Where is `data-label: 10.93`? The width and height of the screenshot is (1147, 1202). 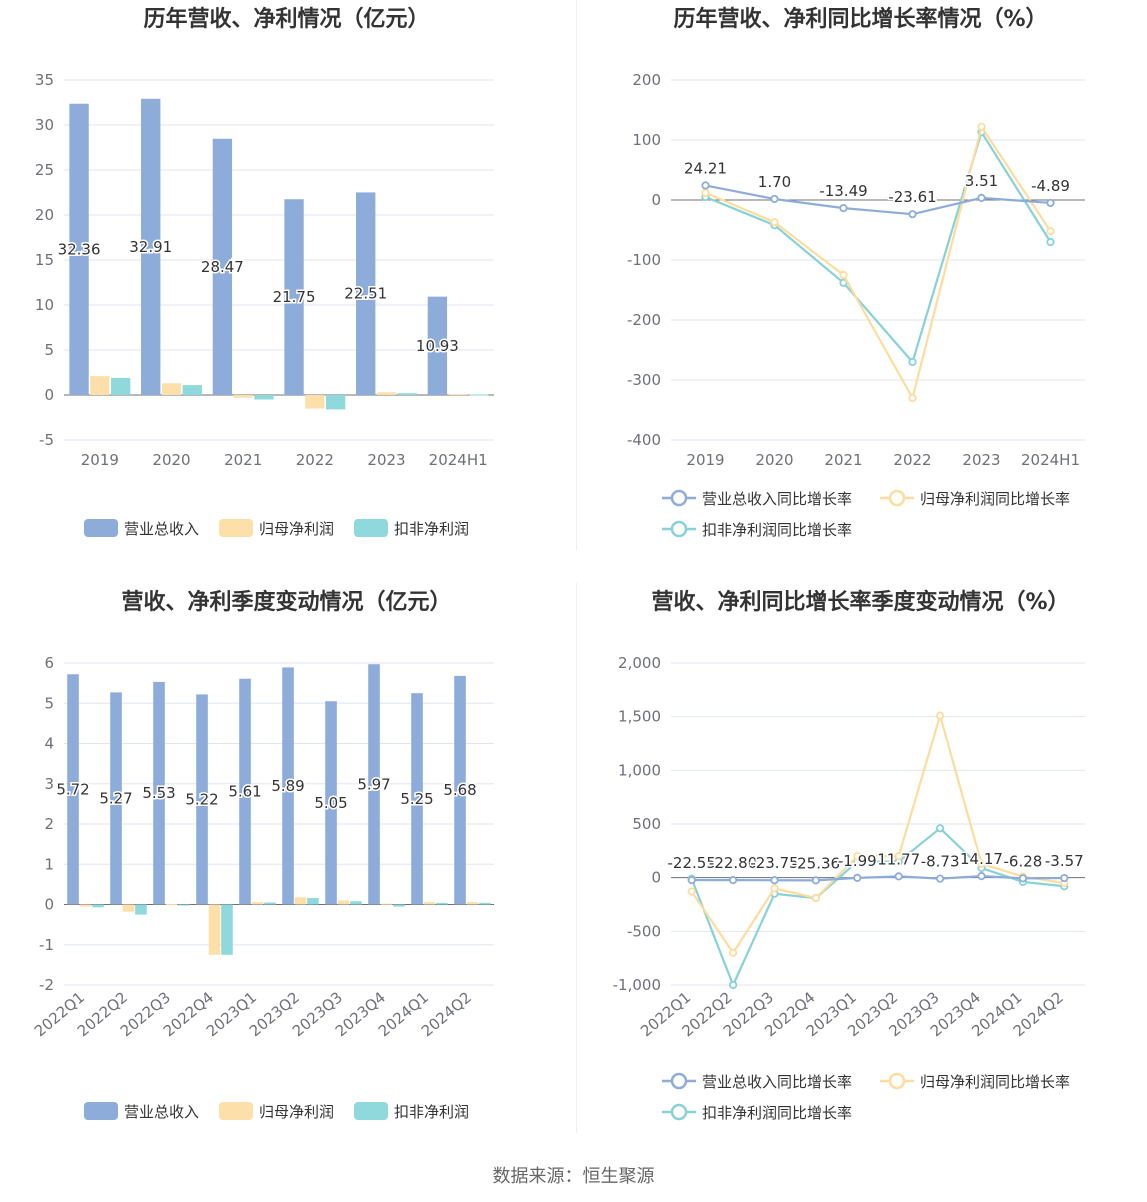
data-label: 10.93 is located at coordinates (437, 346).